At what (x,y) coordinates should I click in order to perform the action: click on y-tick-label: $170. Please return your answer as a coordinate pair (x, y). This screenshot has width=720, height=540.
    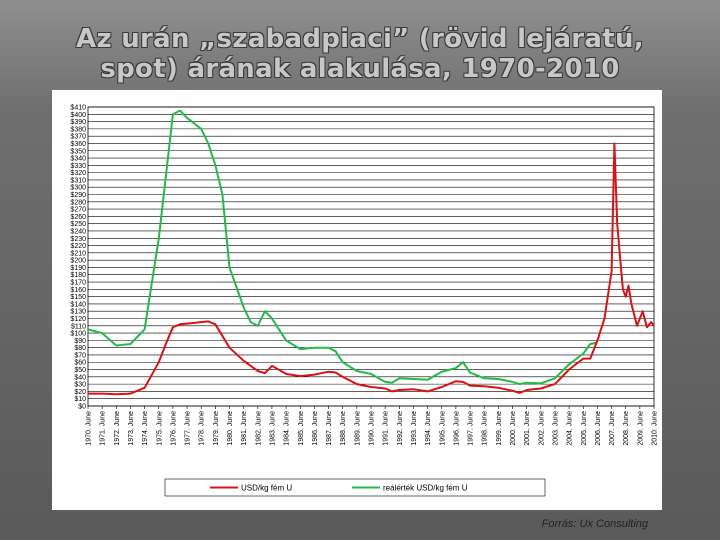
    Looking at the image, I should click on (78, 283).